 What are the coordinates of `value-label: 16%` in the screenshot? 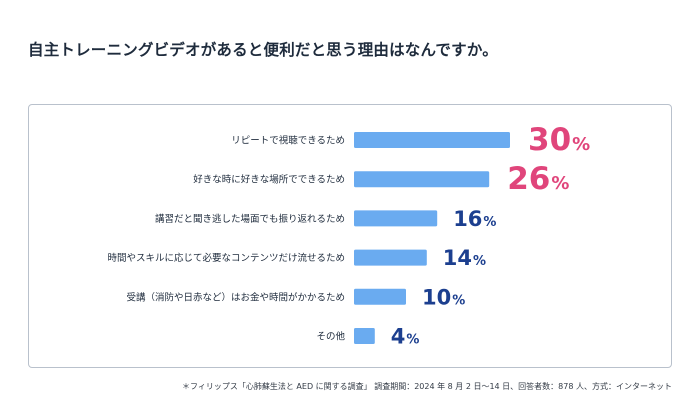 It's located at (474, 219).